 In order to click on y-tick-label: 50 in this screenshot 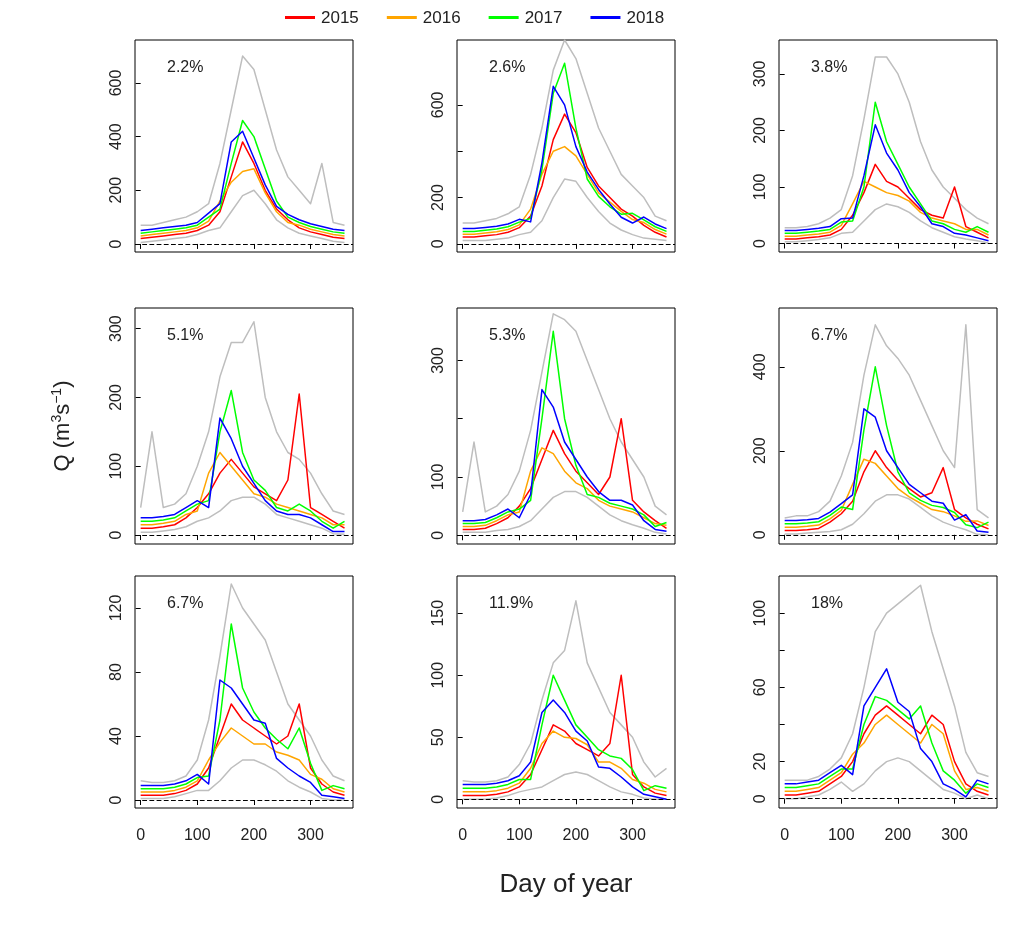, I will do `click(437, 737)`.